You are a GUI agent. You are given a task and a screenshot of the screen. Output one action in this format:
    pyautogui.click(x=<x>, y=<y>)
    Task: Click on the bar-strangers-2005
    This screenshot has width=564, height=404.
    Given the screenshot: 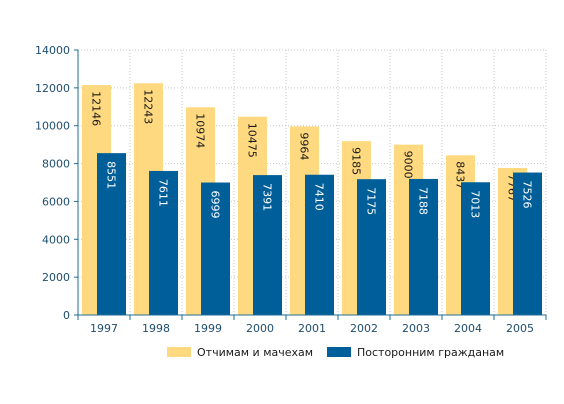 What is the action you would take?
    pyautogui.click(x=527, y=243)
    